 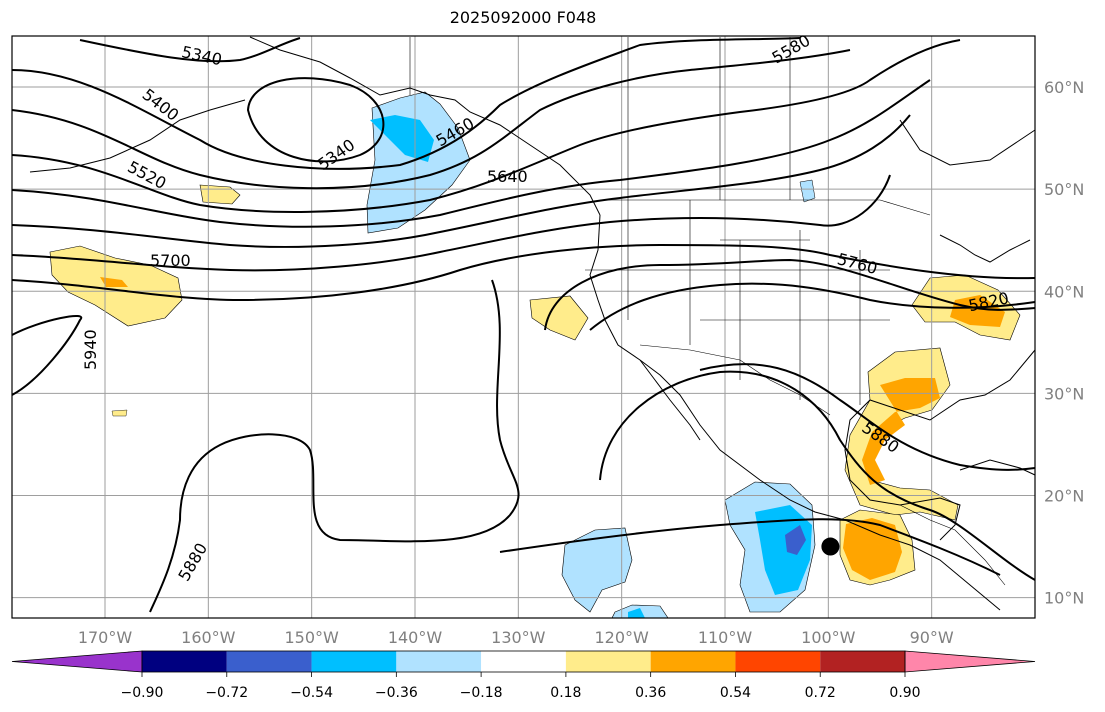 I want to click on colorbar-tick-label: 0.54, so click(x=735, y=693).